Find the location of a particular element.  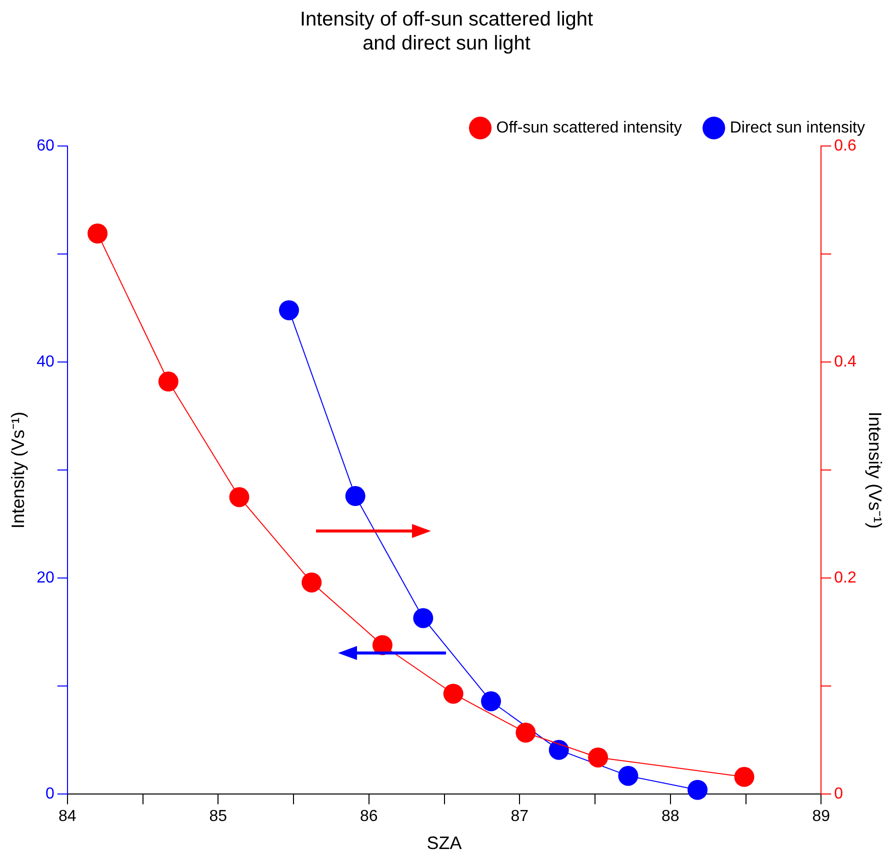

y-tick-label: 60 is located at coordinates (45, 145).